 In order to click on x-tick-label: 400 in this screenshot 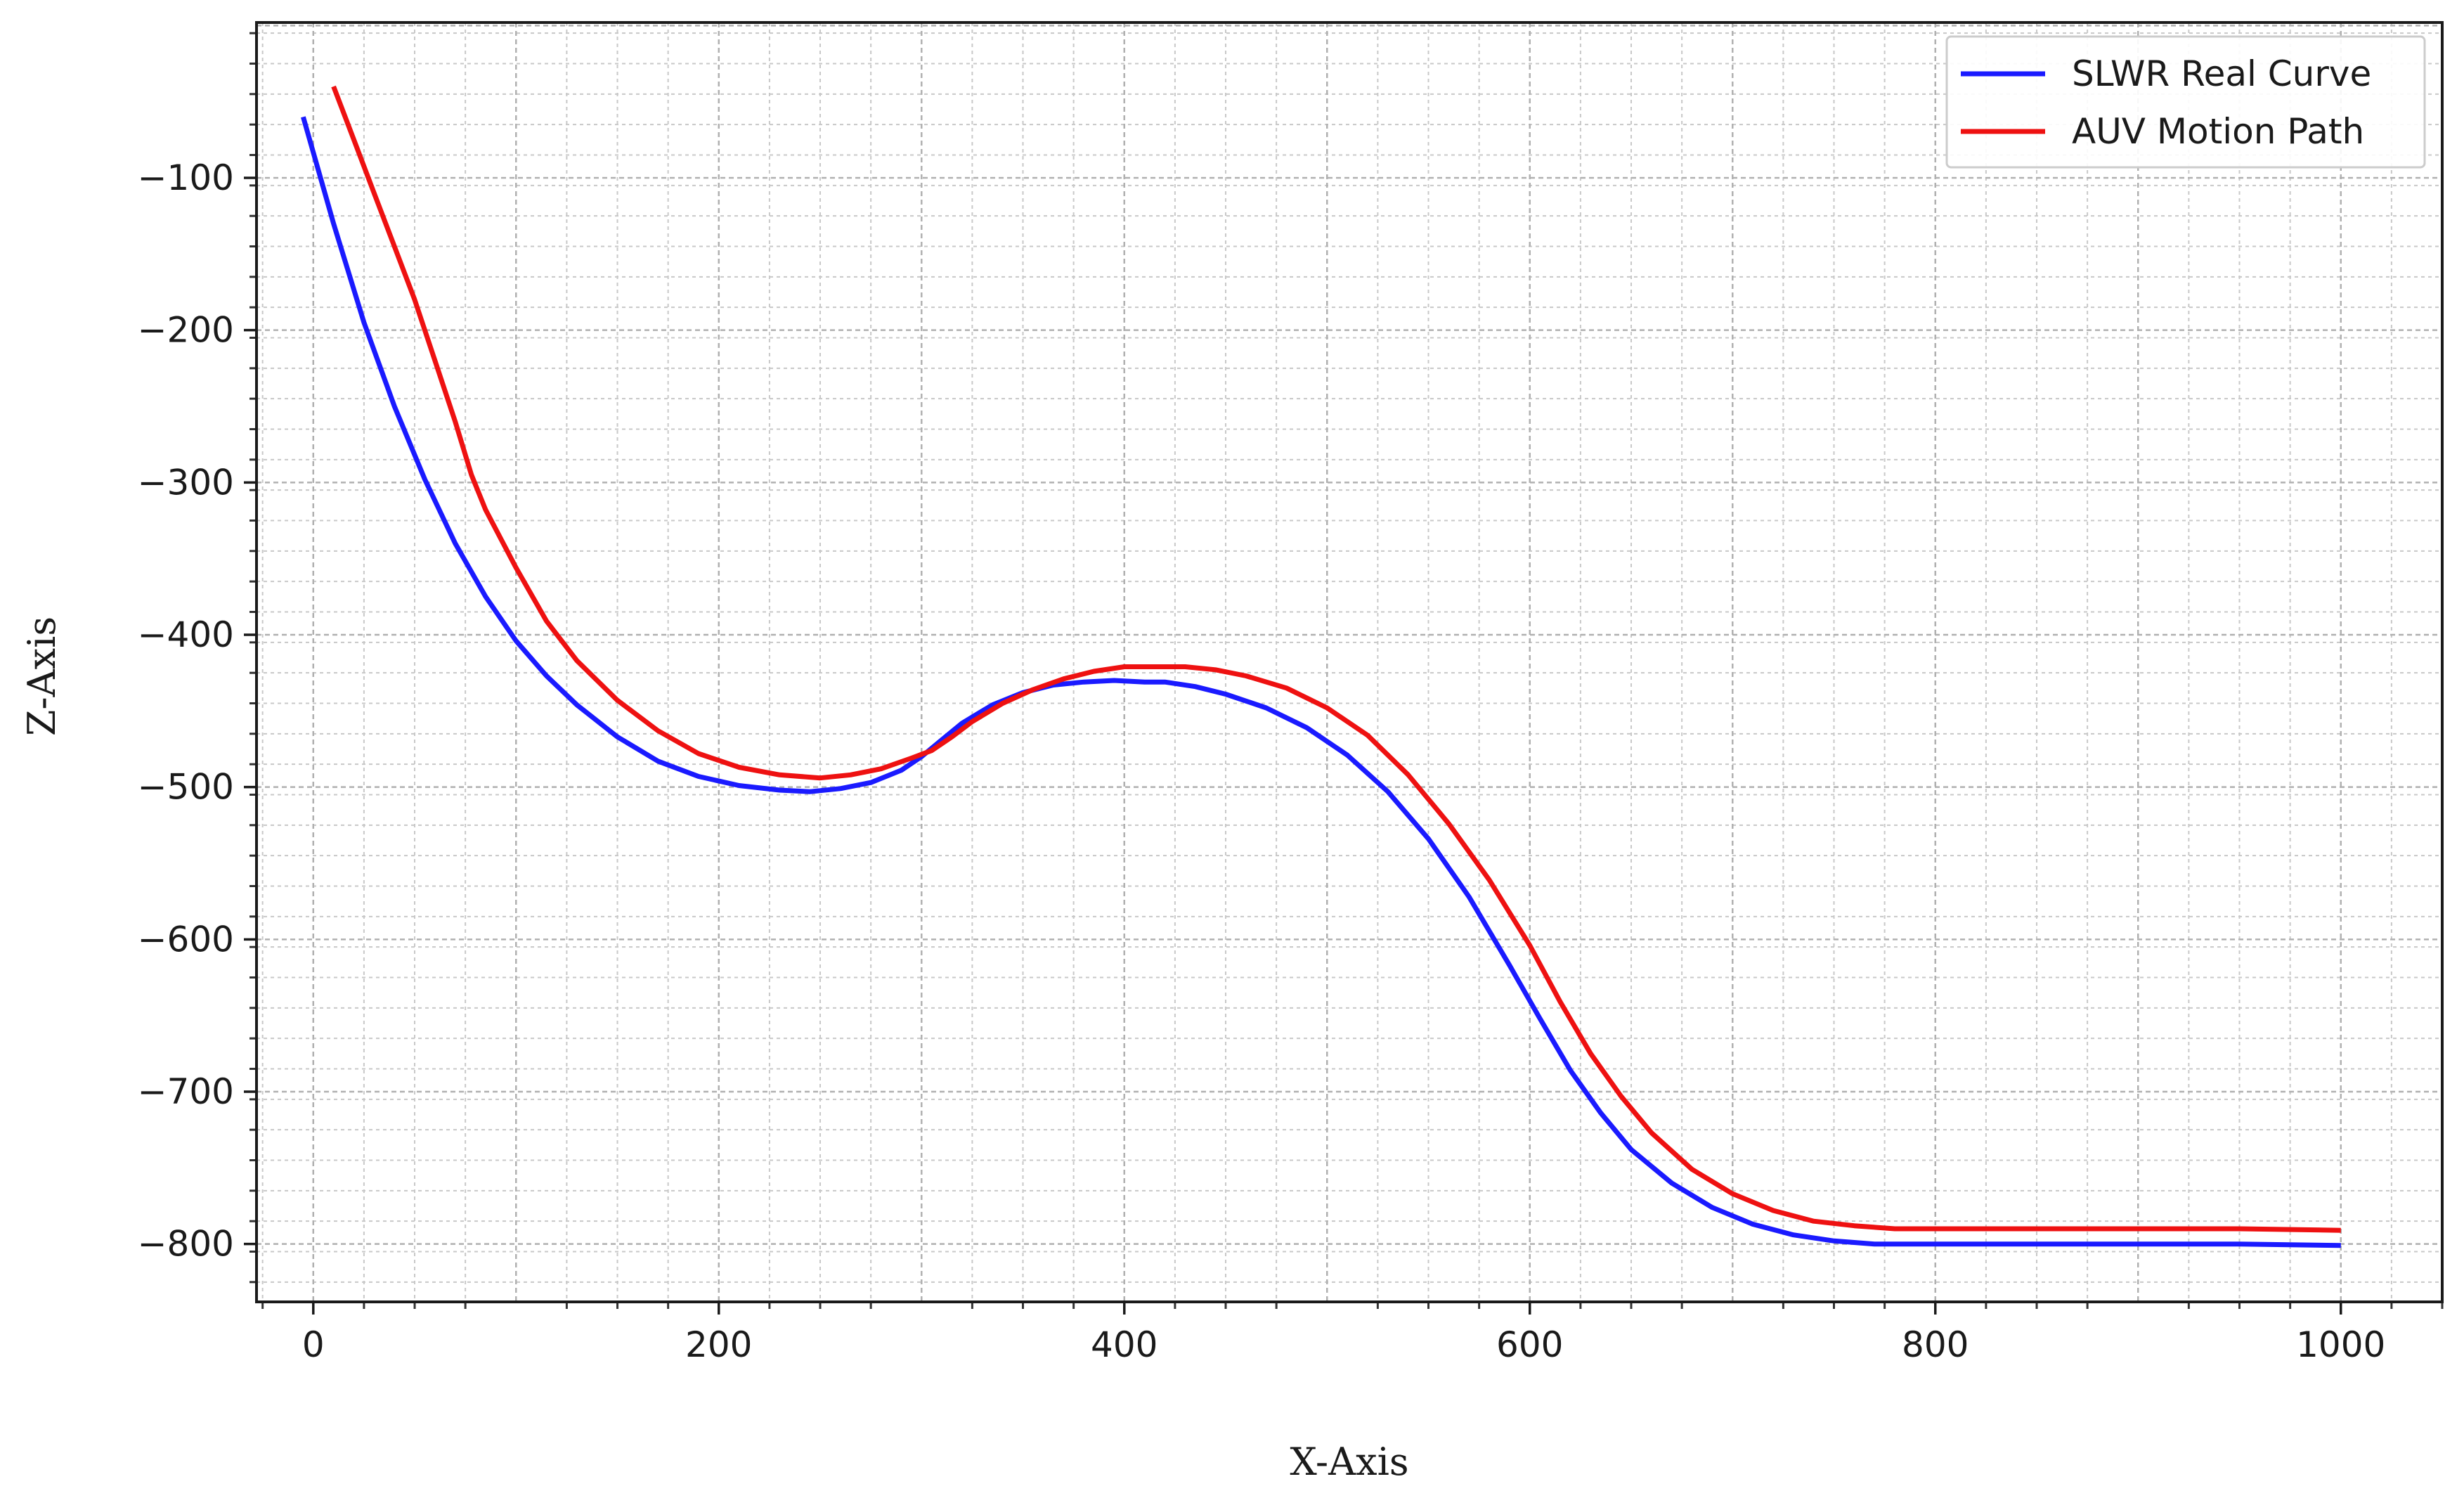, I will do `click(1125, 1344)`.